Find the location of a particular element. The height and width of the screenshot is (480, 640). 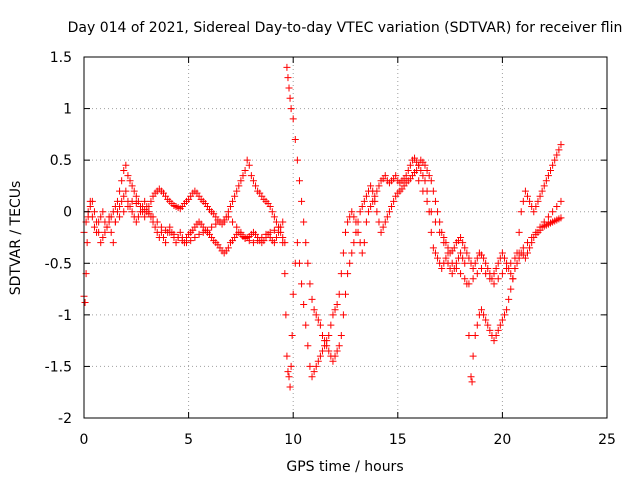

x-tick-labels: 0 5 10 15 20 25 is located at coordinates (348, 440).